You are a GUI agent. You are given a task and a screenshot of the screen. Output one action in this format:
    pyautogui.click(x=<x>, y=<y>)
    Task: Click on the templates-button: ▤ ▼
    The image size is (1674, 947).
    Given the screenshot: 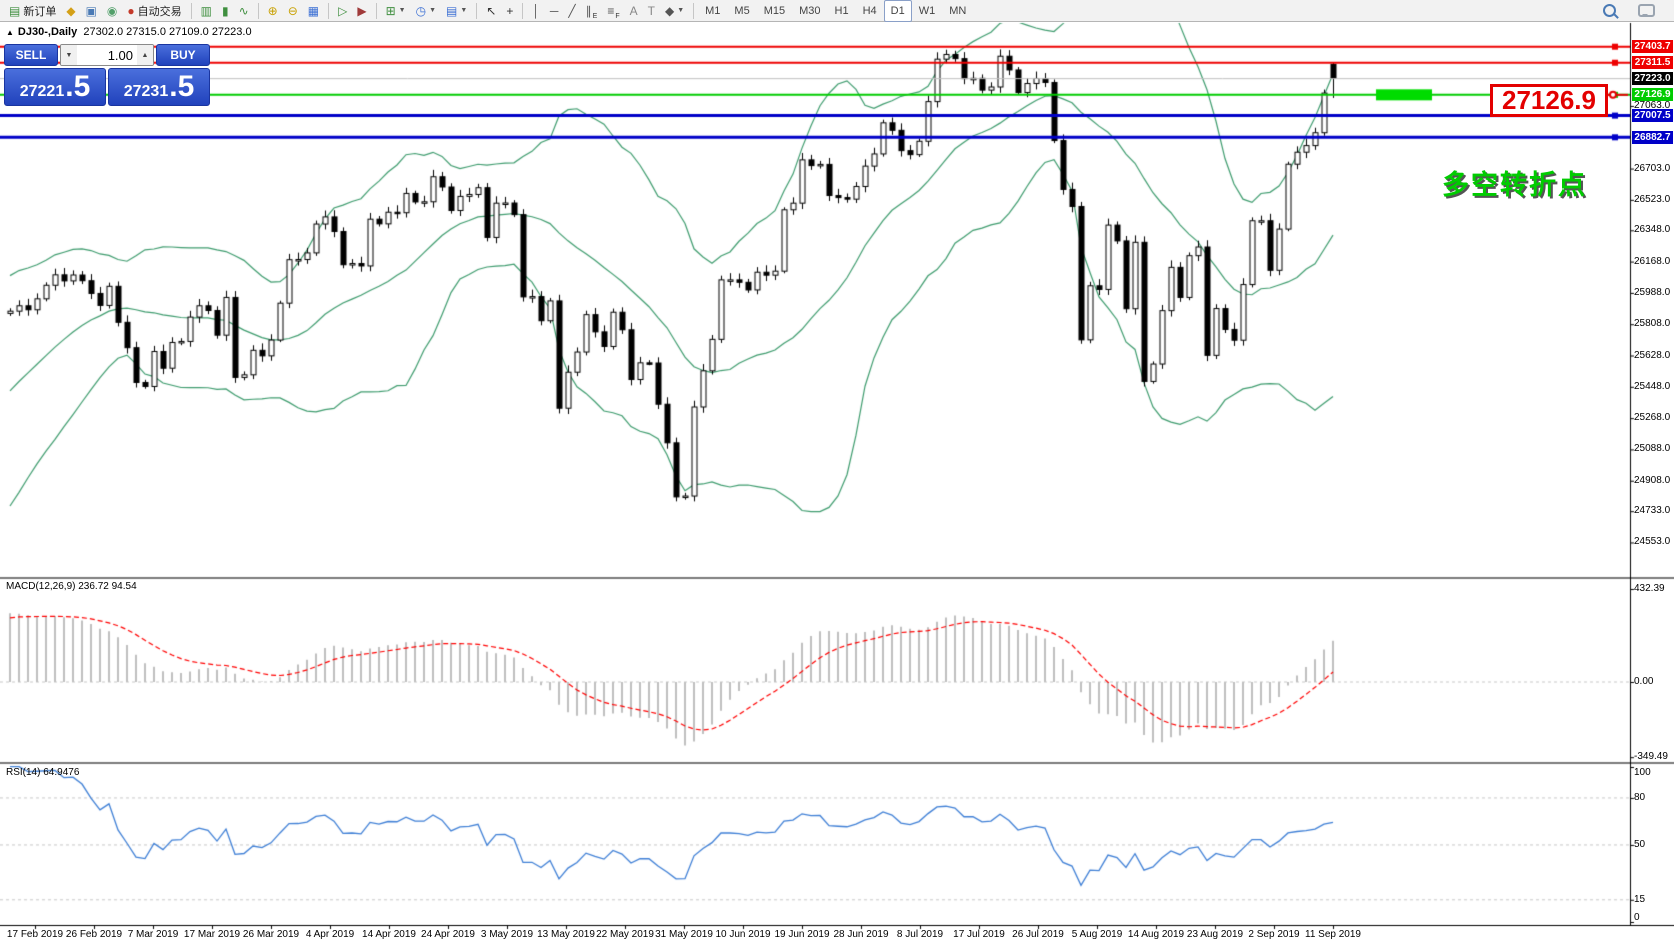 What is the action you would take?
    pyautogui.click(x=456, y=11)
    